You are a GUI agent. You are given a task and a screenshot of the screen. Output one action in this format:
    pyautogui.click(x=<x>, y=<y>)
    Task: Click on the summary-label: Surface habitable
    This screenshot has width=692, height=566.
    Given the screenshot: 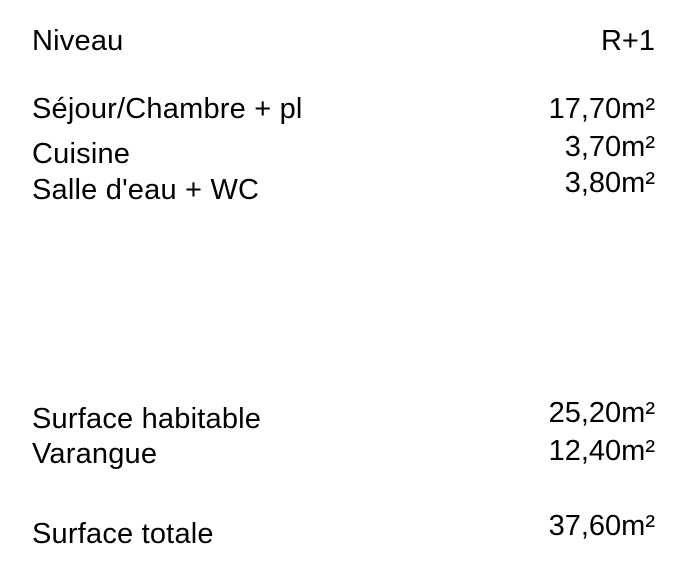 What is the action you would take?
    pyautogui.click(x=147, y=419)
    